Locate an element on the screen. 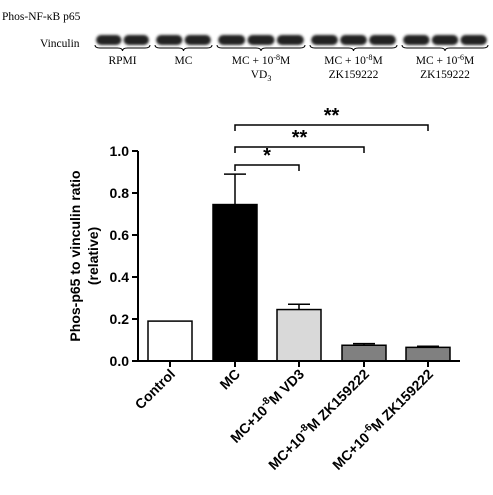  lane-group-label-line2: VD3 is located at coordinates (261, 76).